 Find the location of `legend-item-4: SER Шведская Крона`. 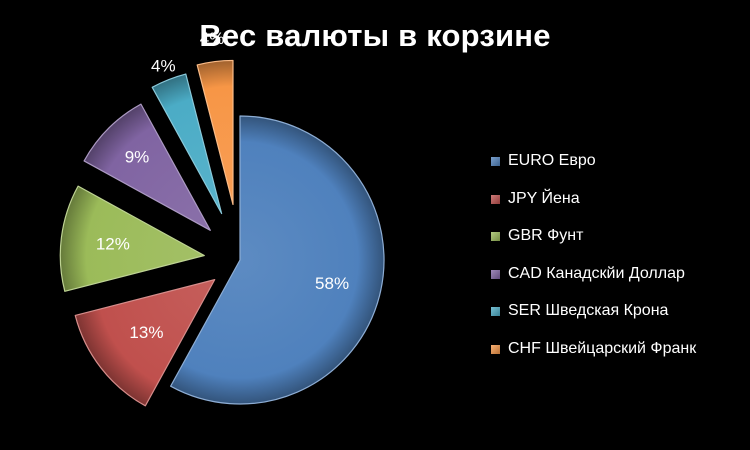

legend-item-4: SER Шведская Крона is located at coordinates (618, 317).